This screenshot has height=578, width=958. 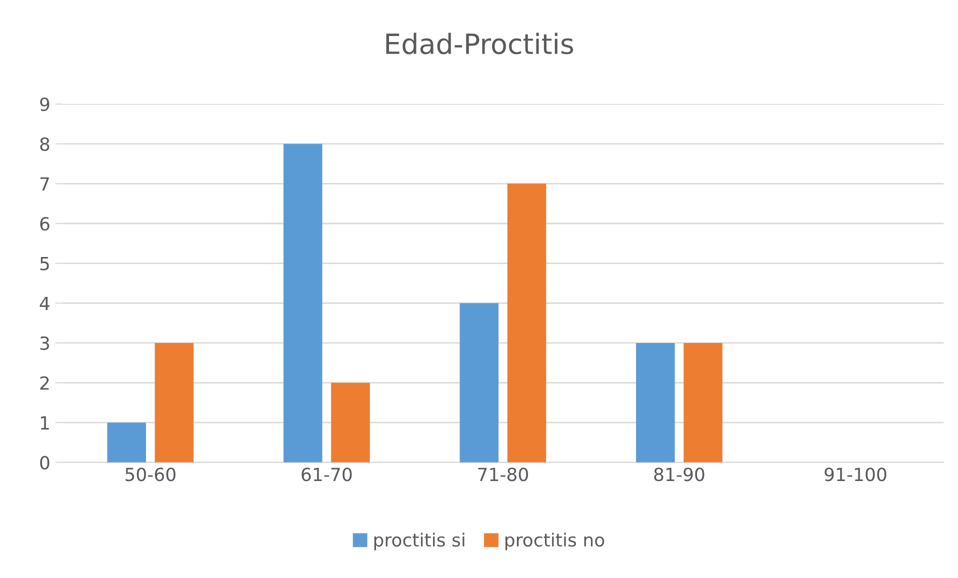 What do you see at coordinates (45, 343) in the screenshot?
I see `y-tick-label: 3` at bounding box center [45, 343].